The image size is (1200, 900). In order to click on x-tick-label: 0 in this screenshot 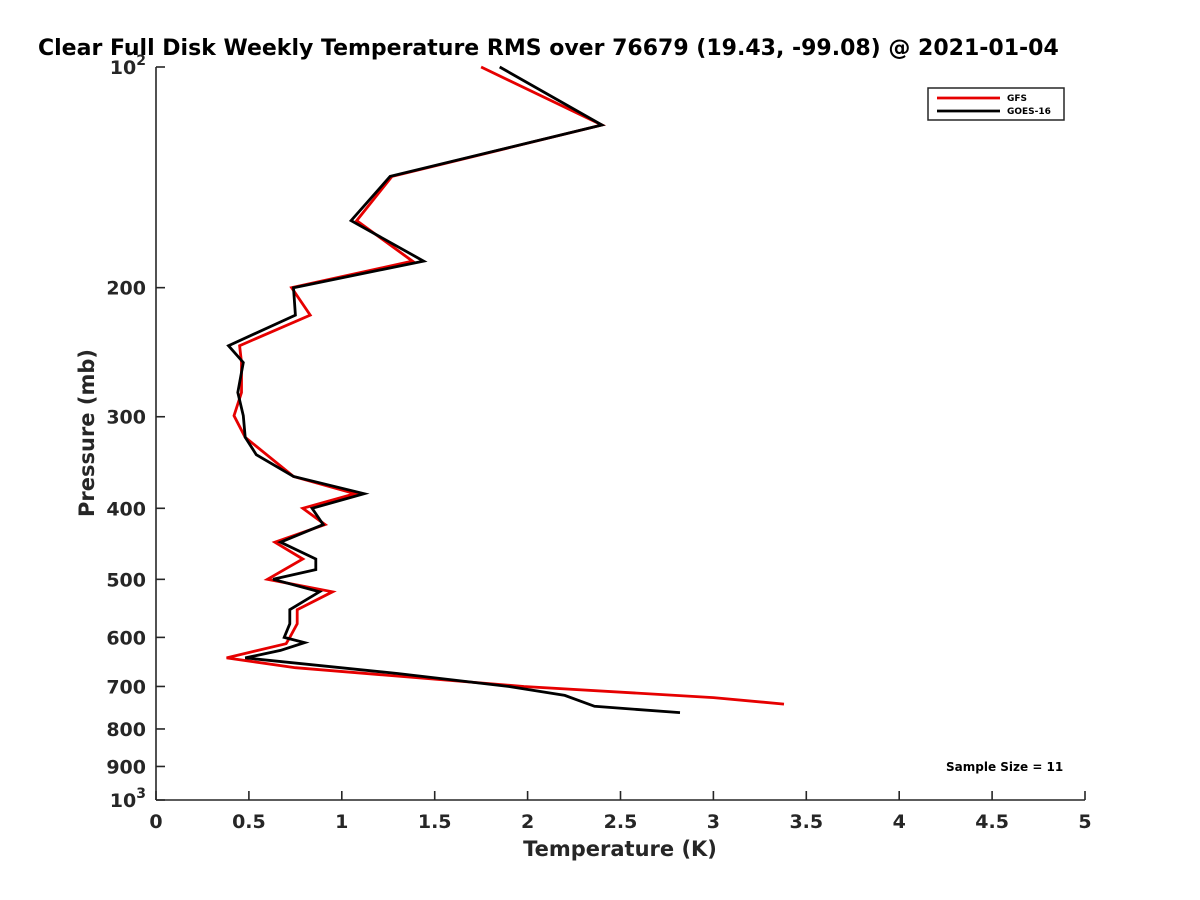, I will do `click(155, 822)`.